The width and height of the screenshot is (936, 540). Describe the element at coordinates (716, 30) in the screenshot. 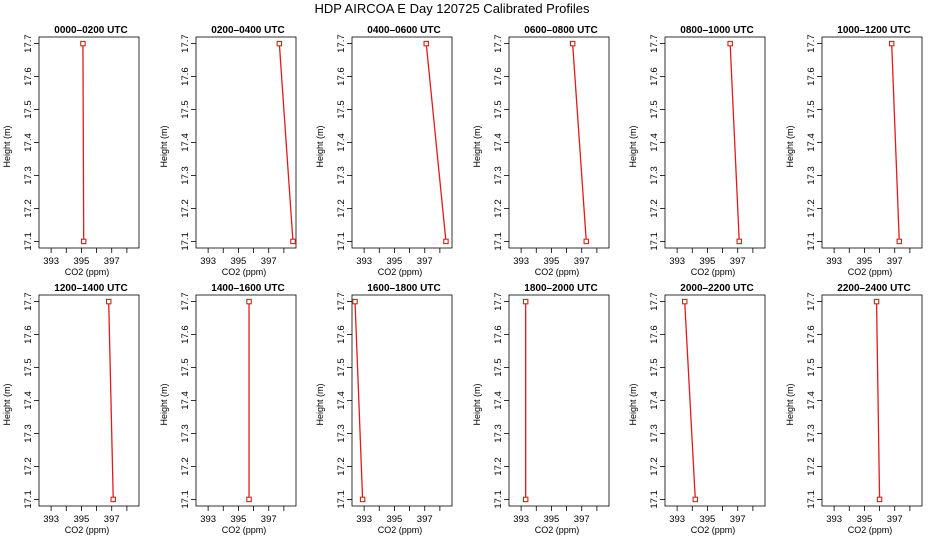

I see `panel-title: 0800–1000 UTC` at that location.